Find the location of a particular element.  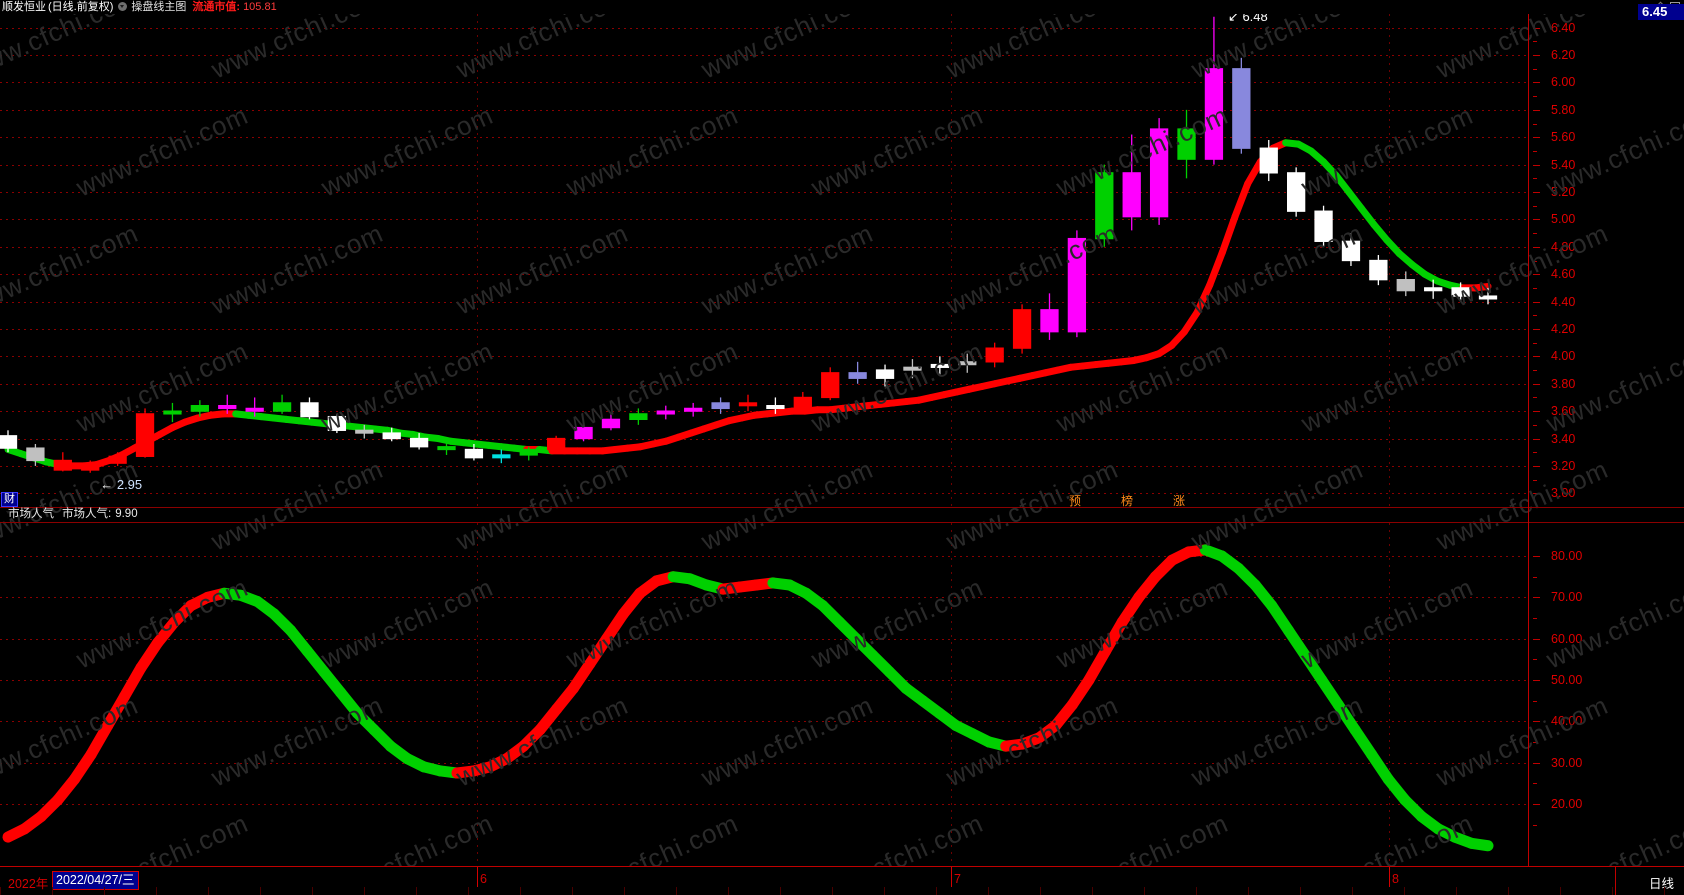

event-marker: 榜 is located at coordinates (1127, 501).